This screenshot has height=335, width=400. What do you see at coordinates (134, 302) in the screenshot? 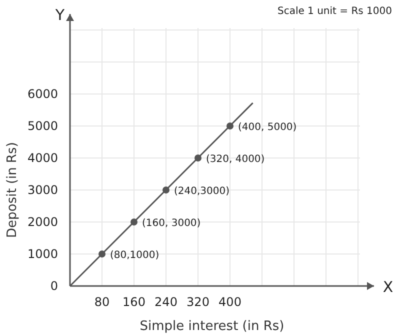
I see `x-tick-label: 160` at bounding box center [134, 302].